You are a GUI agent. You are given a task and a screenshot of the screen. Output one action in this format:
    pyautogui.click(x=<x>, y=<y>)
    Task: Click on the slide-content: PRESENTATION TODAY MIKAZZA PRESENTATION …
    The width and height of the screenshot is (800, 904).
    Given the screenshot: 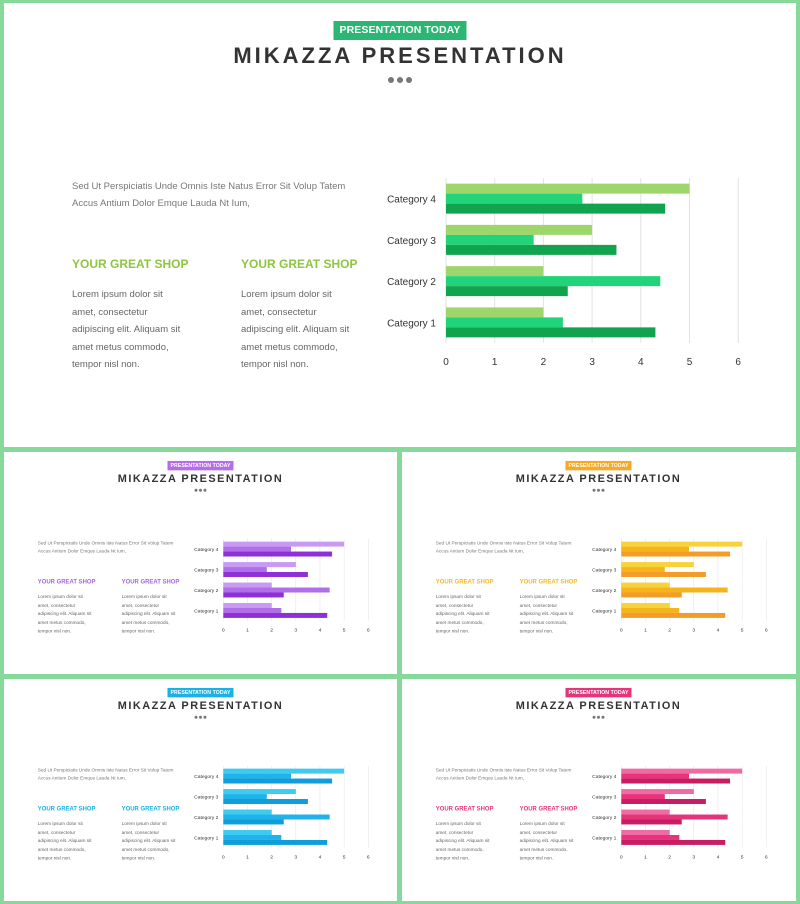 What is the action you would take?
    pyautogui.click(x=200, y=789)
    